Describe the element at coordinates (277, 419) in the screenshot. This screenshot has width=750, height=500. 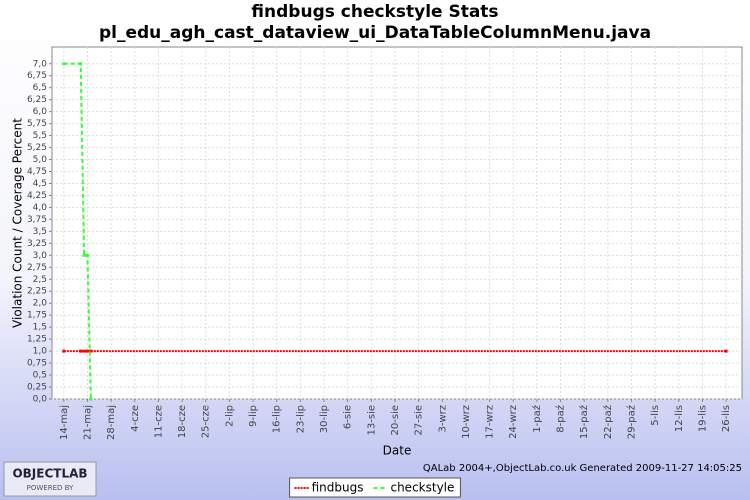
I see `x-tick-label: 16-lip` at that location.